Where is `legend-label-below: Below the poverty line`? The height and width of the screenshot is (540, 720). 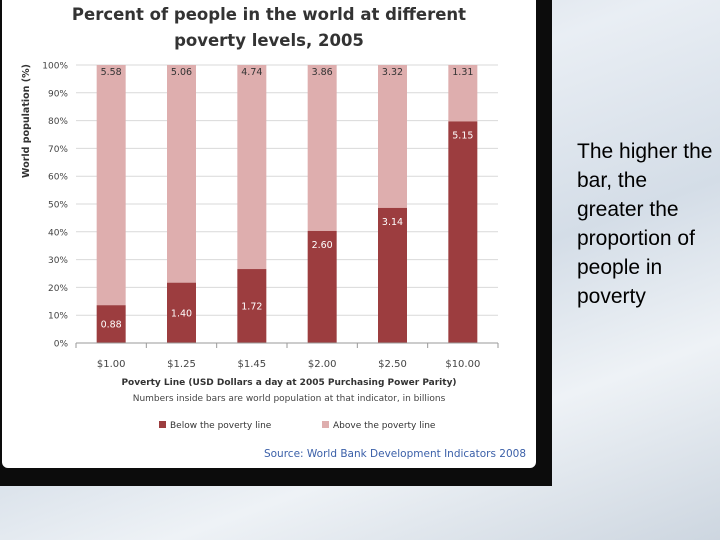
legend-label-below: Below the poverty line is located at coordinates (221, 426).